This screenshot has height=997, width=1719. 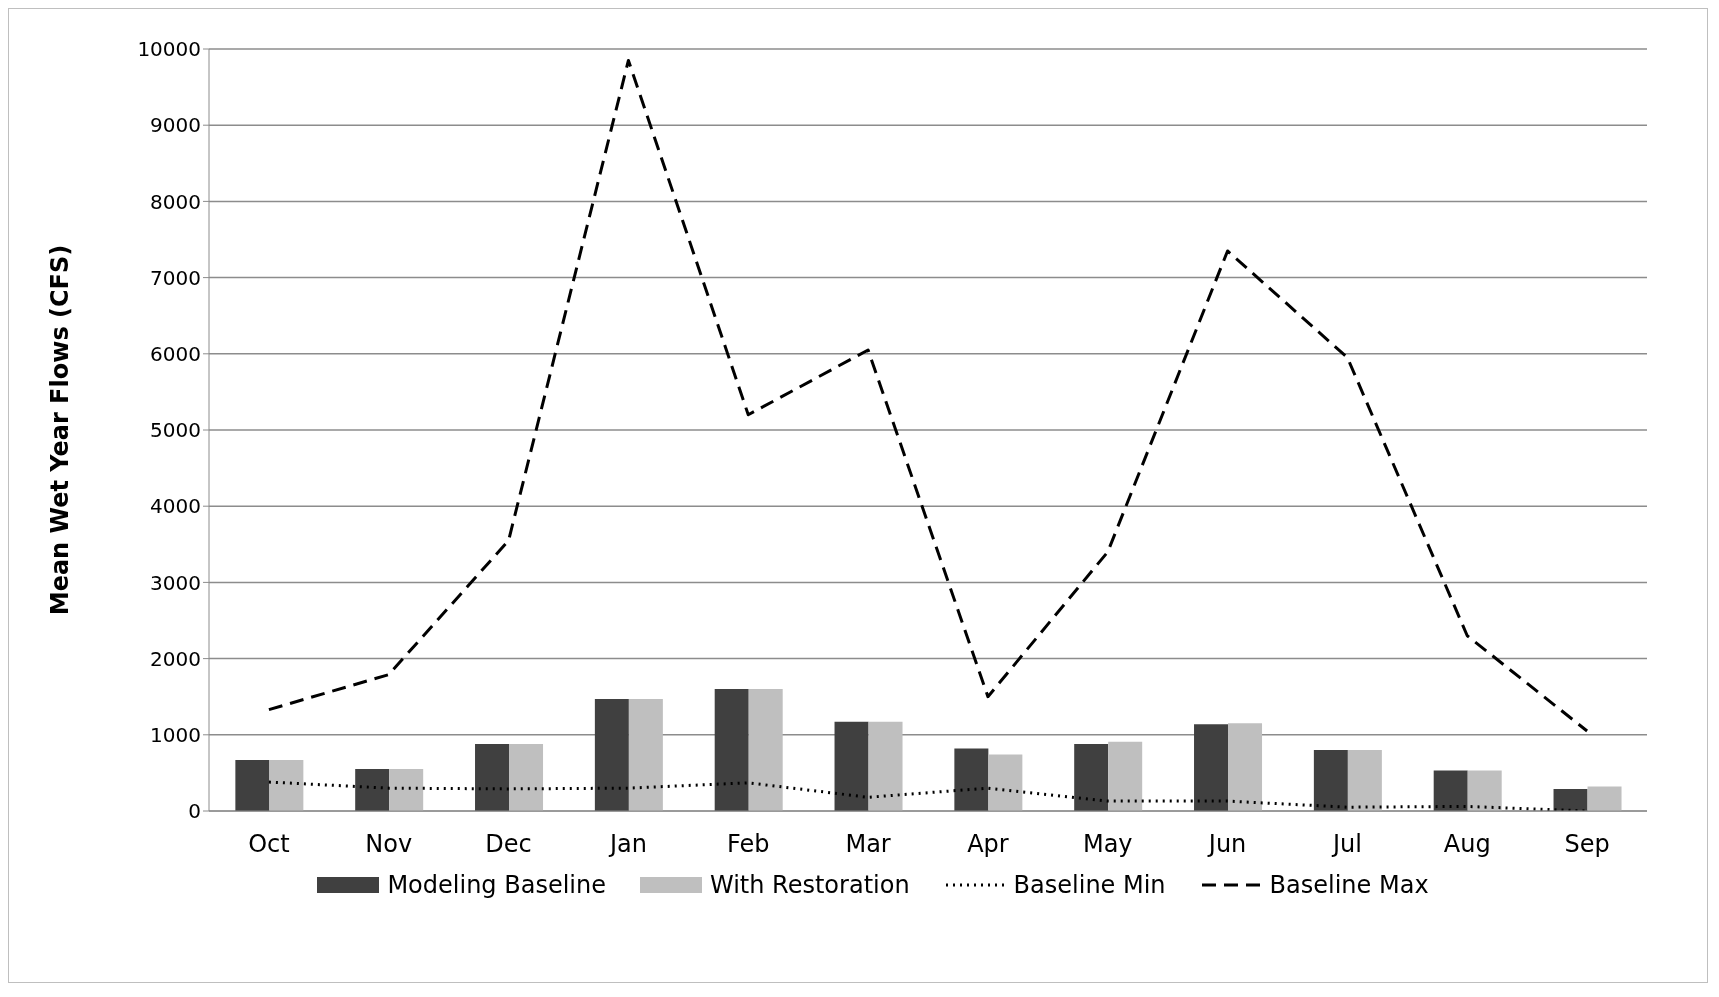 I want to click on y-tick-label: 10000, so click(x=169, y=49).